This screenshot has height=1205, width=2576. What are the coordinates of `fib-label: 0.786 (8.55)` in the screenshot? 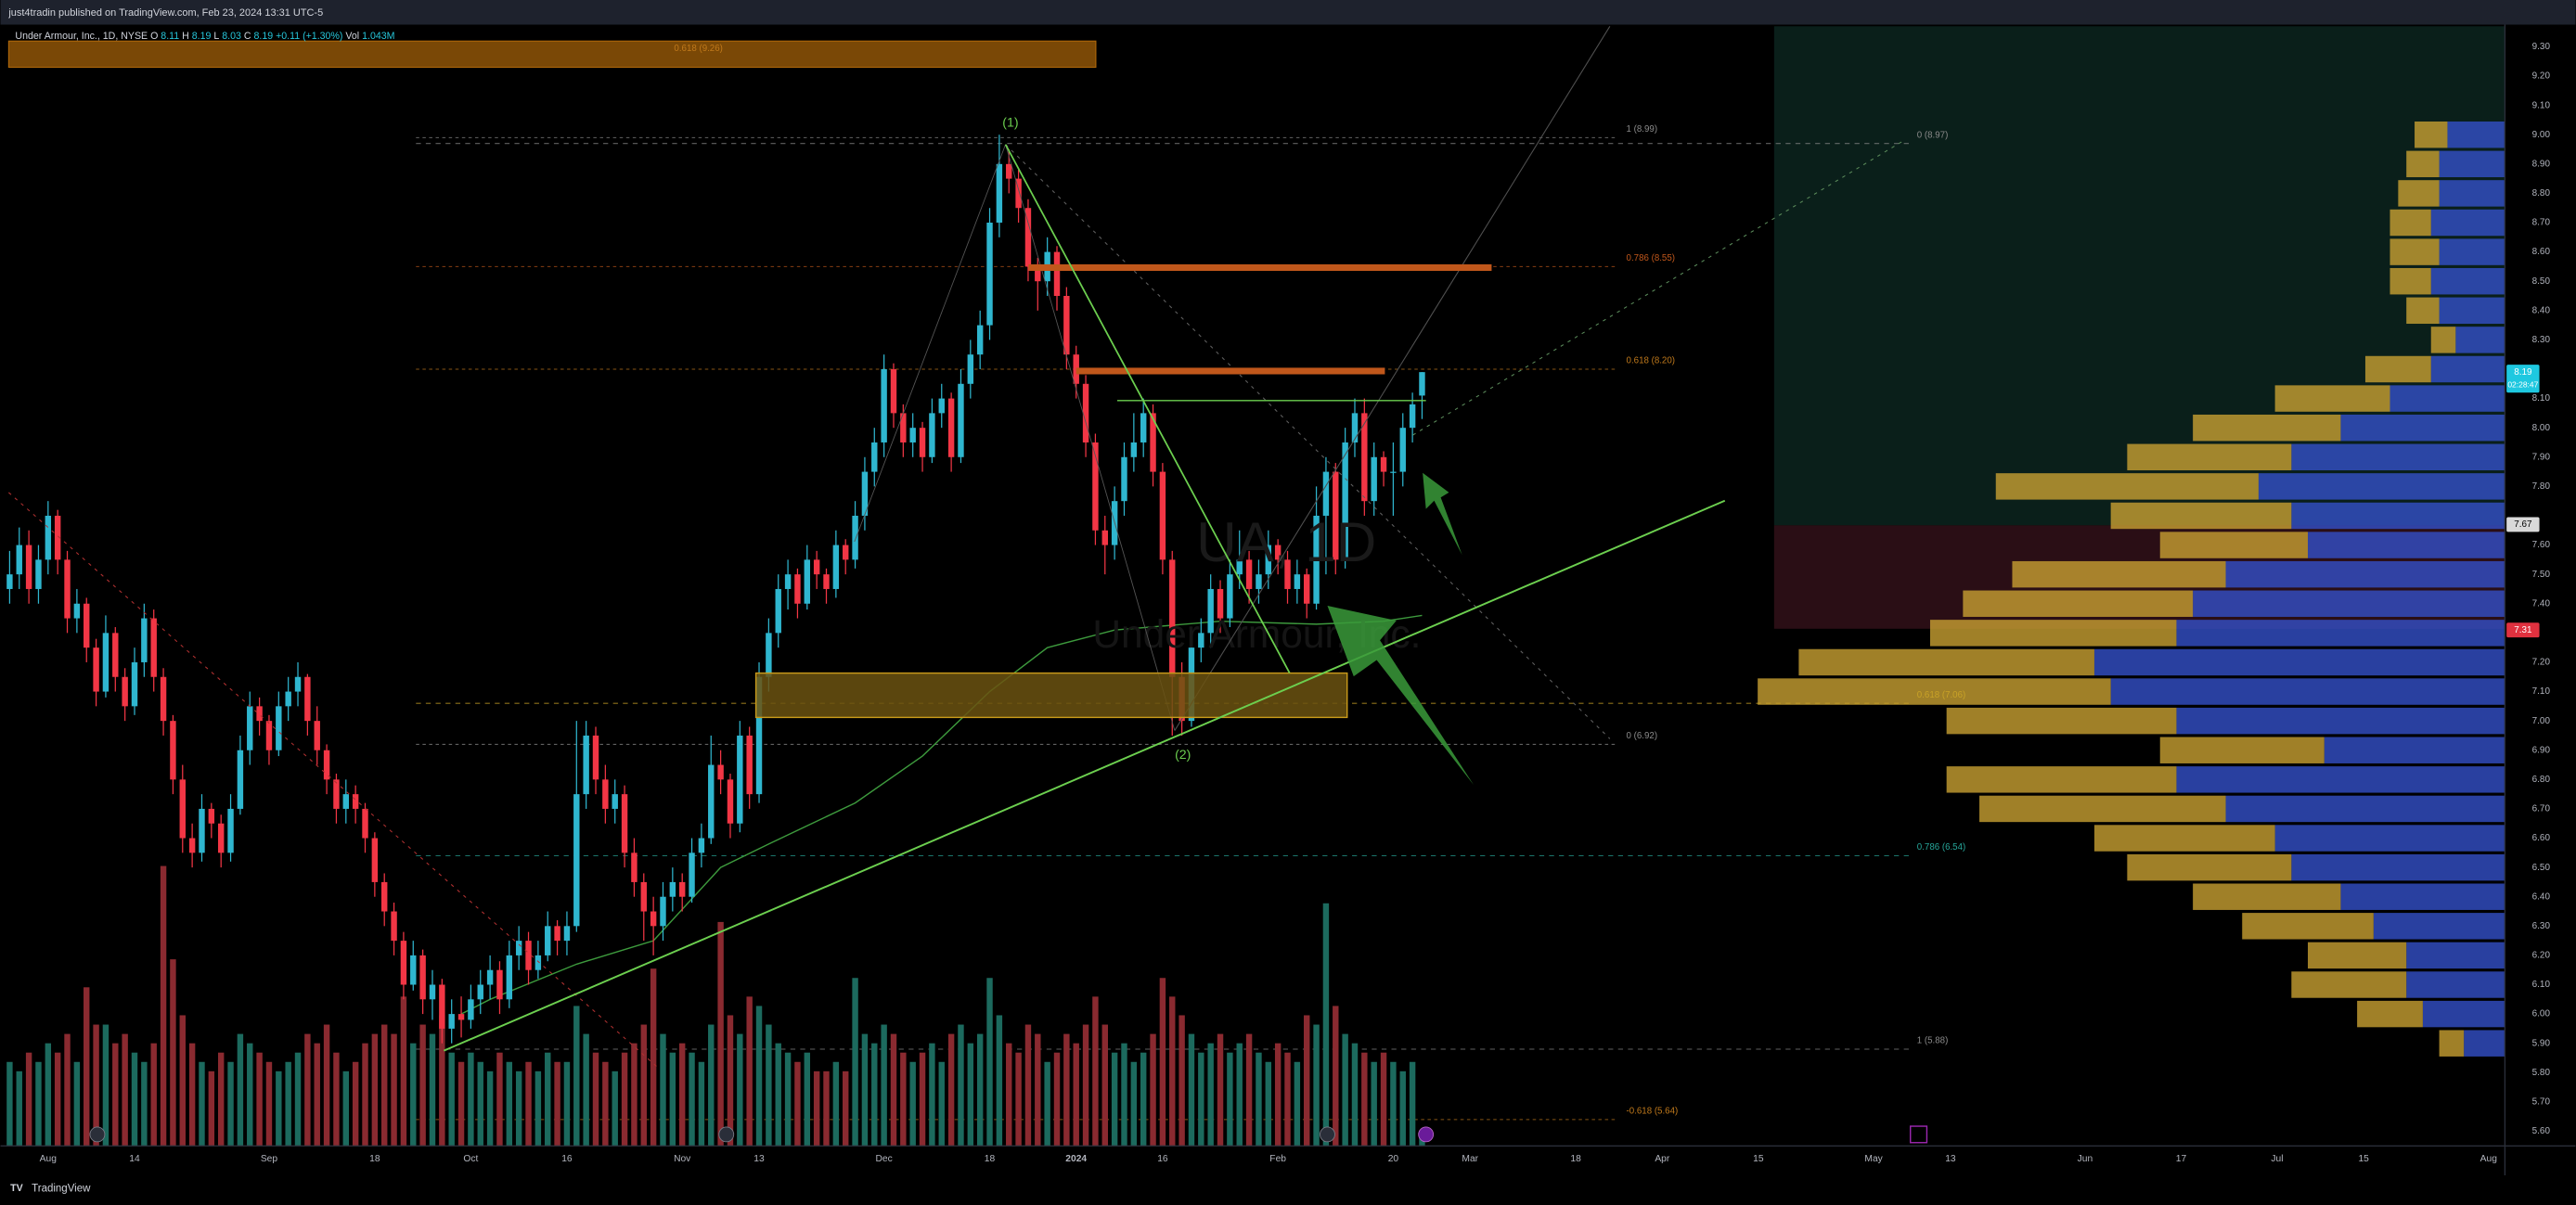 It's located at (1651, 258).